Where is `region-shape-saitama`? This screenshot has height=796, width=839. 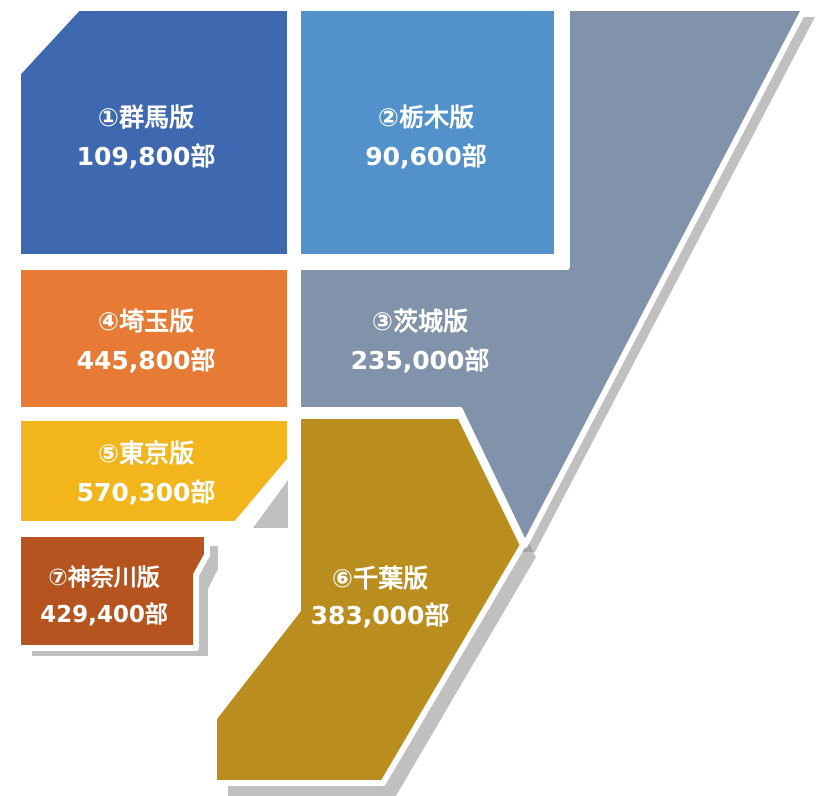 region-shape-saitama is located at coordinates (154, 338).